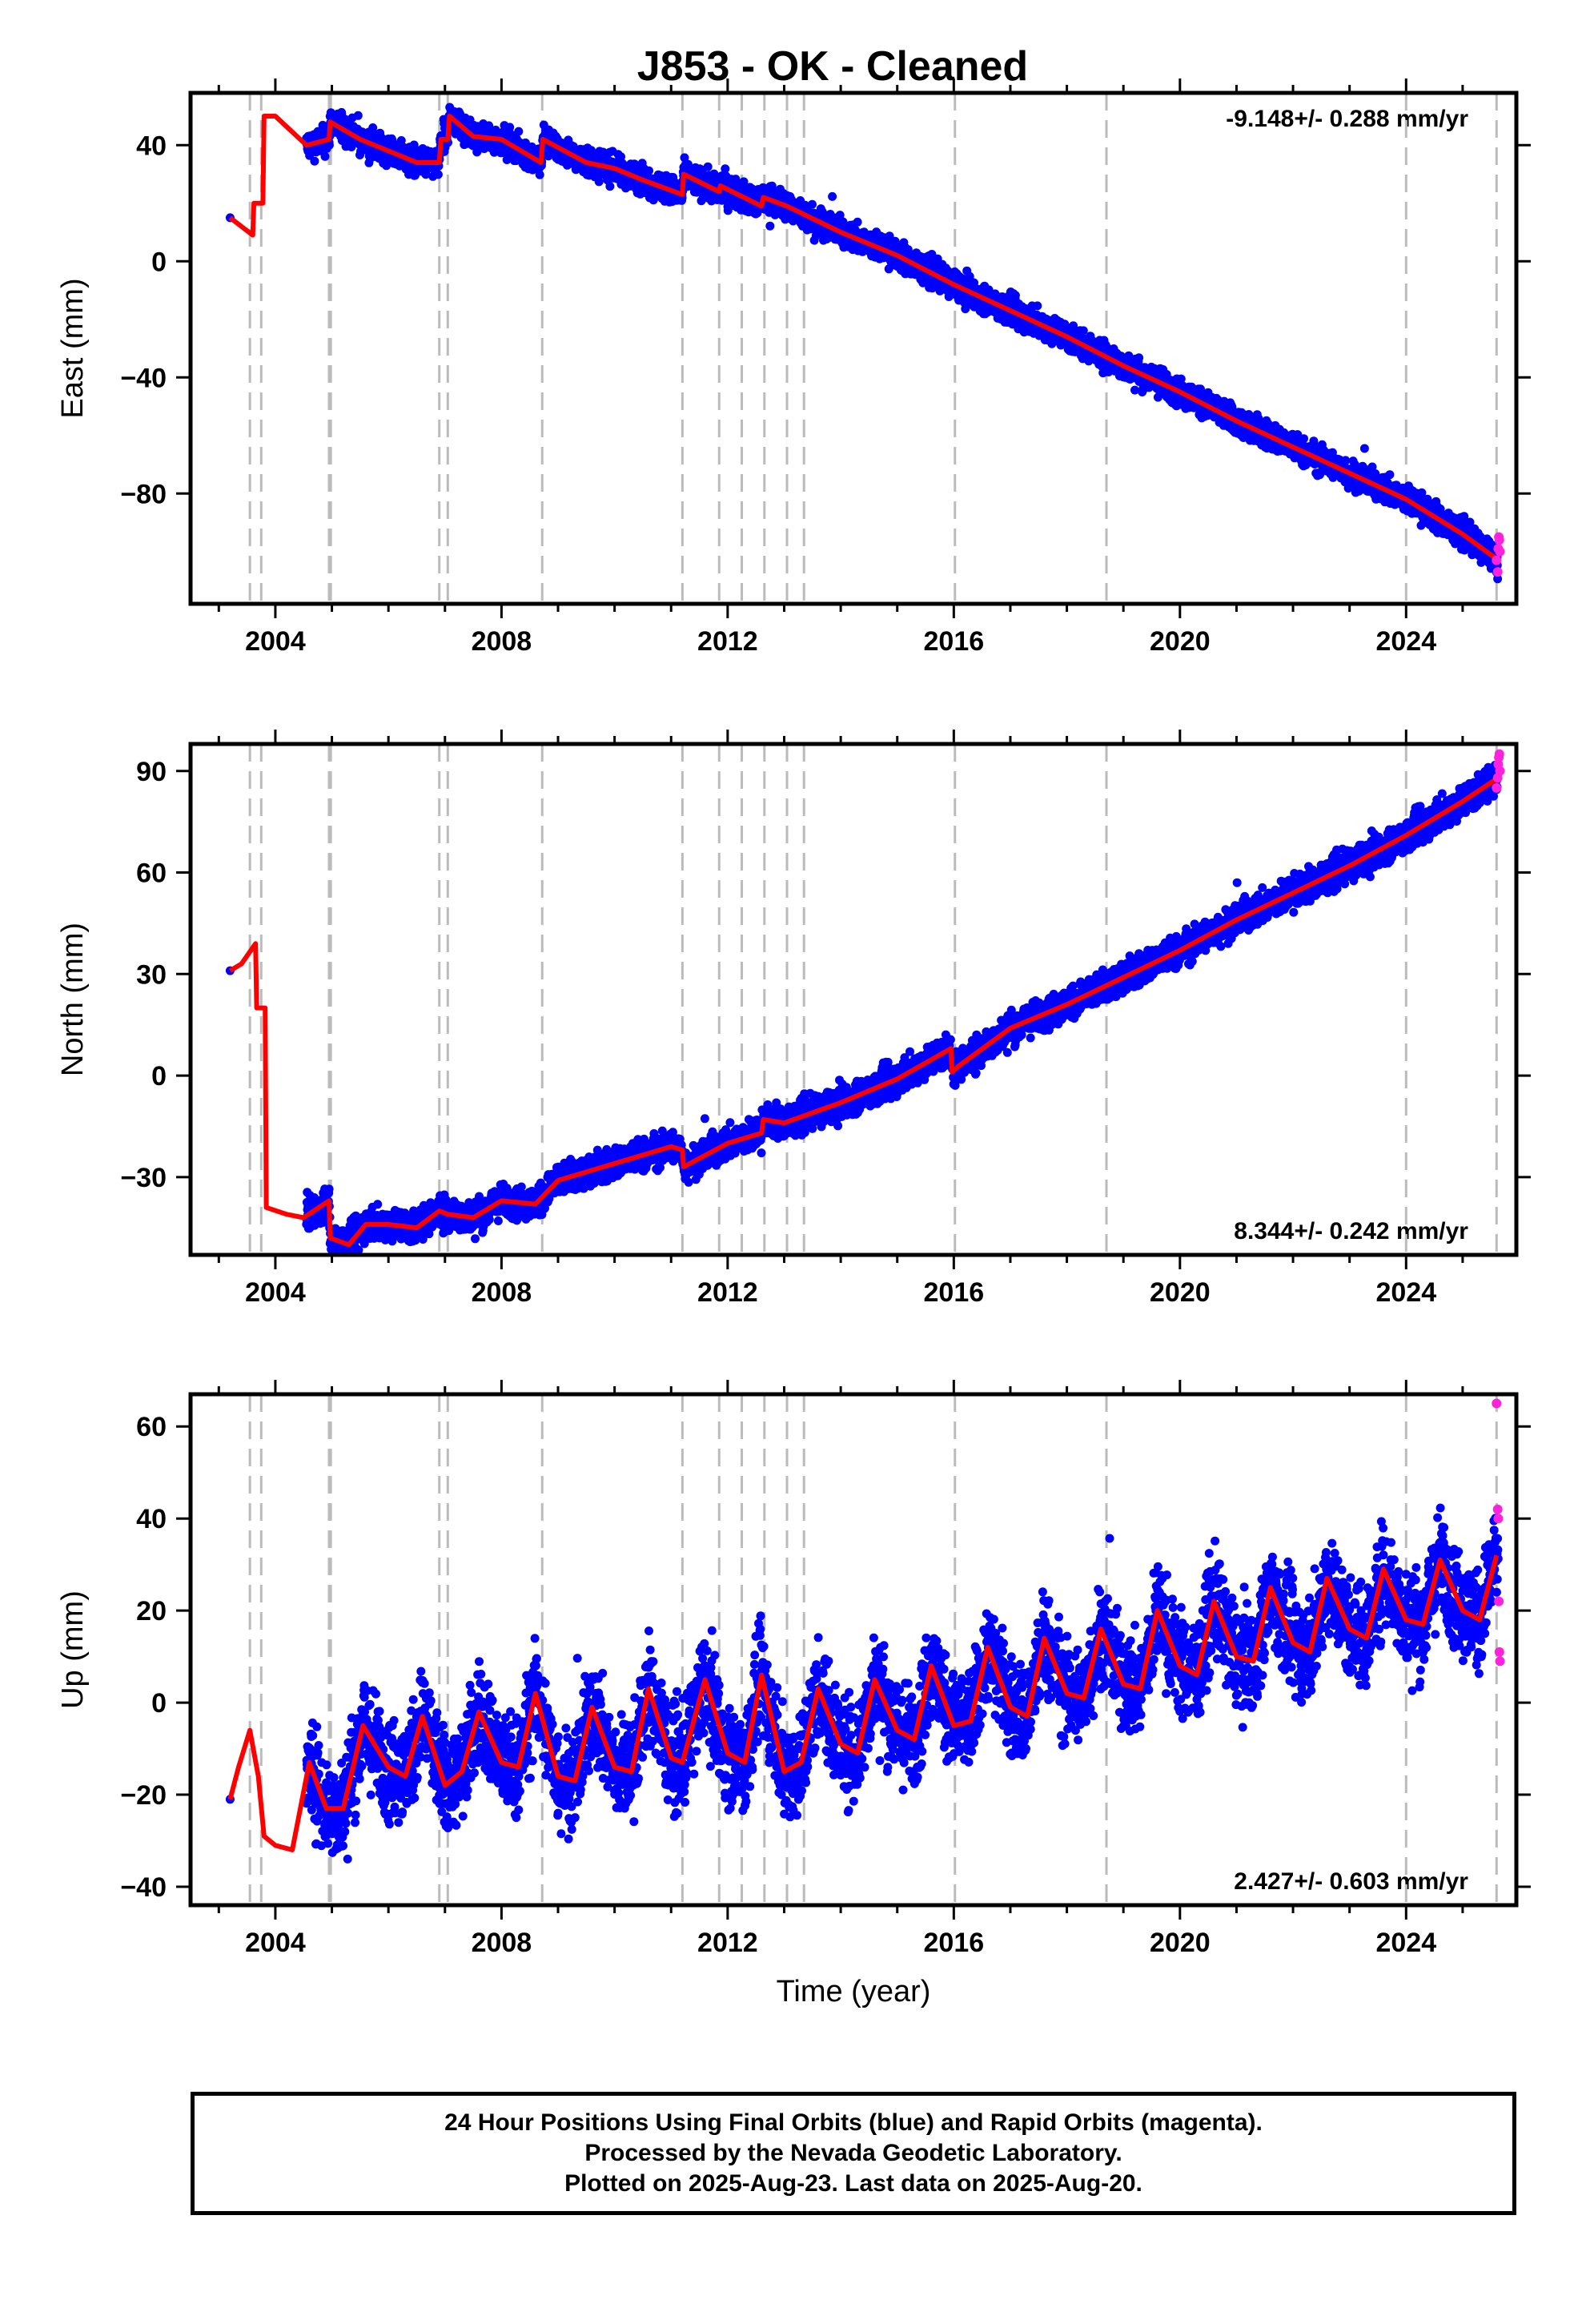 This screenshot has height=2324, width=1582. Describe the element at coordinates (832, 66) in the screenshot. I see `chart-title: J853 - OK - Cleaned` at that location.